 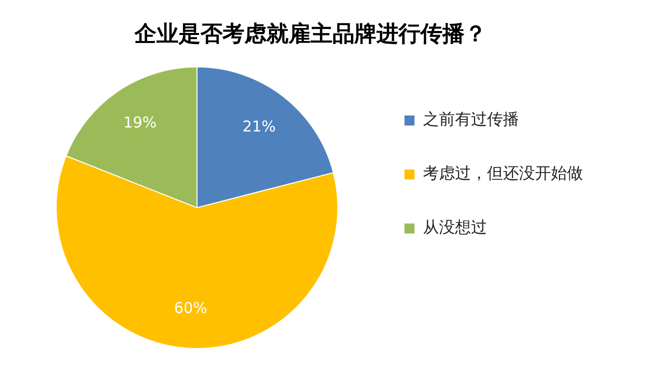 I want to click on data-label: 19%, so click(x=140, y=123).